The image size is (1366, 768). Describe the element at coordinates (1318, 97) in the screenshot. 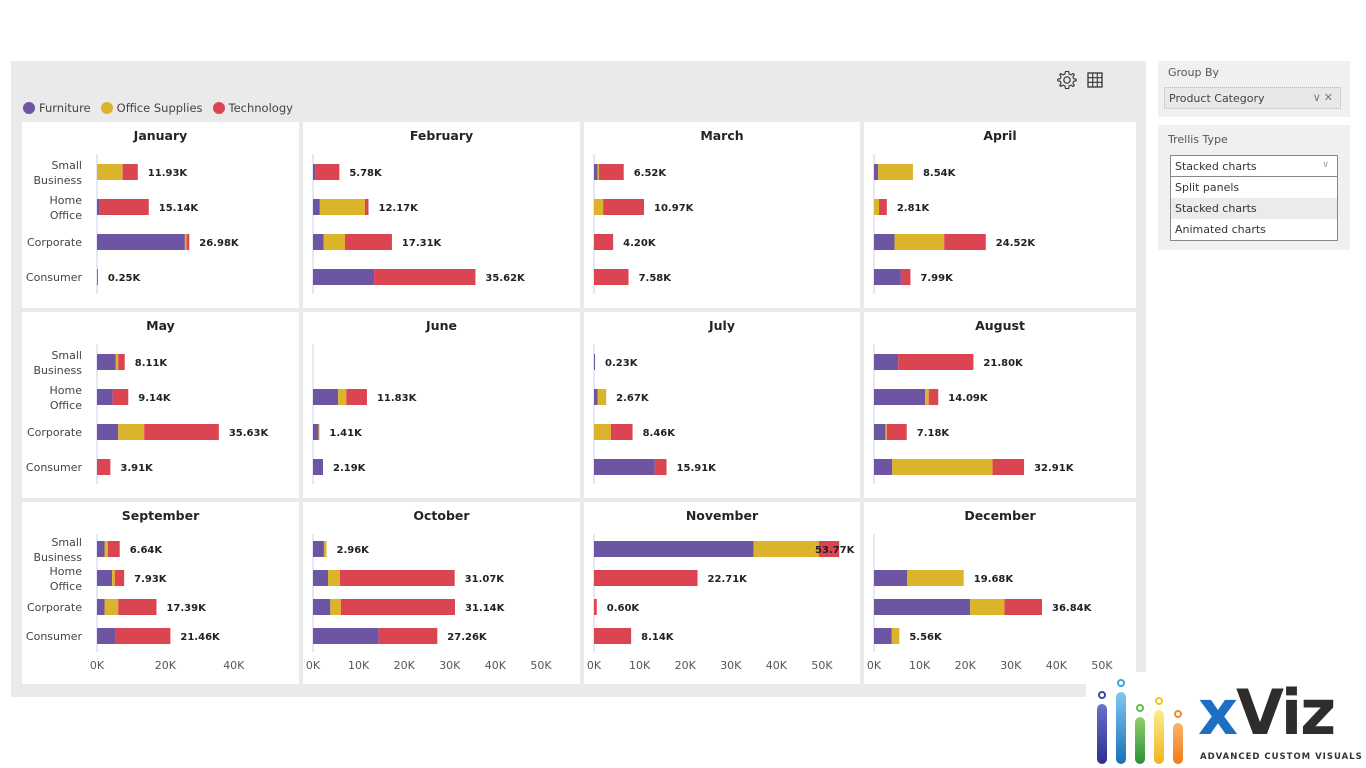

I see `chevron-down-icon: ∨` at that location.